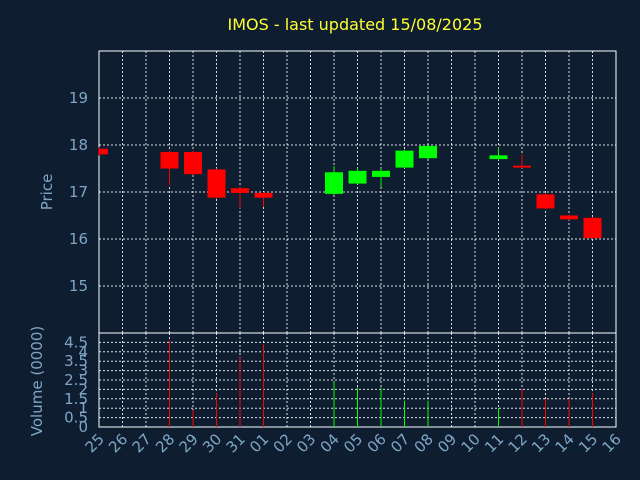 The image size is (640, 480). What do you see at coordinates (78, 286) in the screenshot?
I see `price-tick-label: 15` at bounding box center [78, 286].